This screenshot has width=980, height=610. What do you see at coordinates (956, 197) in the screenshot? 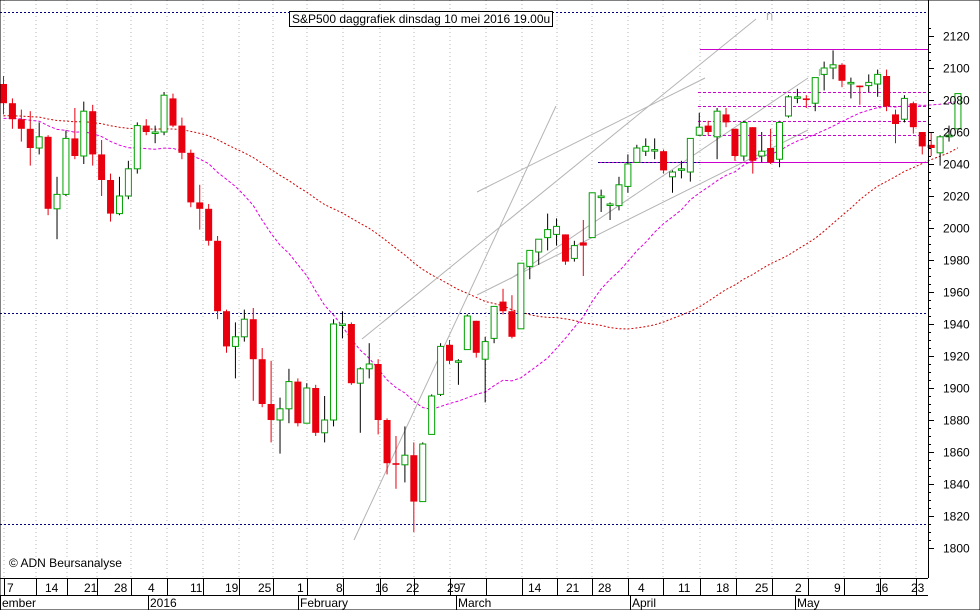
I see `y-tick-label: 2020` at bounding box center [956, 197].